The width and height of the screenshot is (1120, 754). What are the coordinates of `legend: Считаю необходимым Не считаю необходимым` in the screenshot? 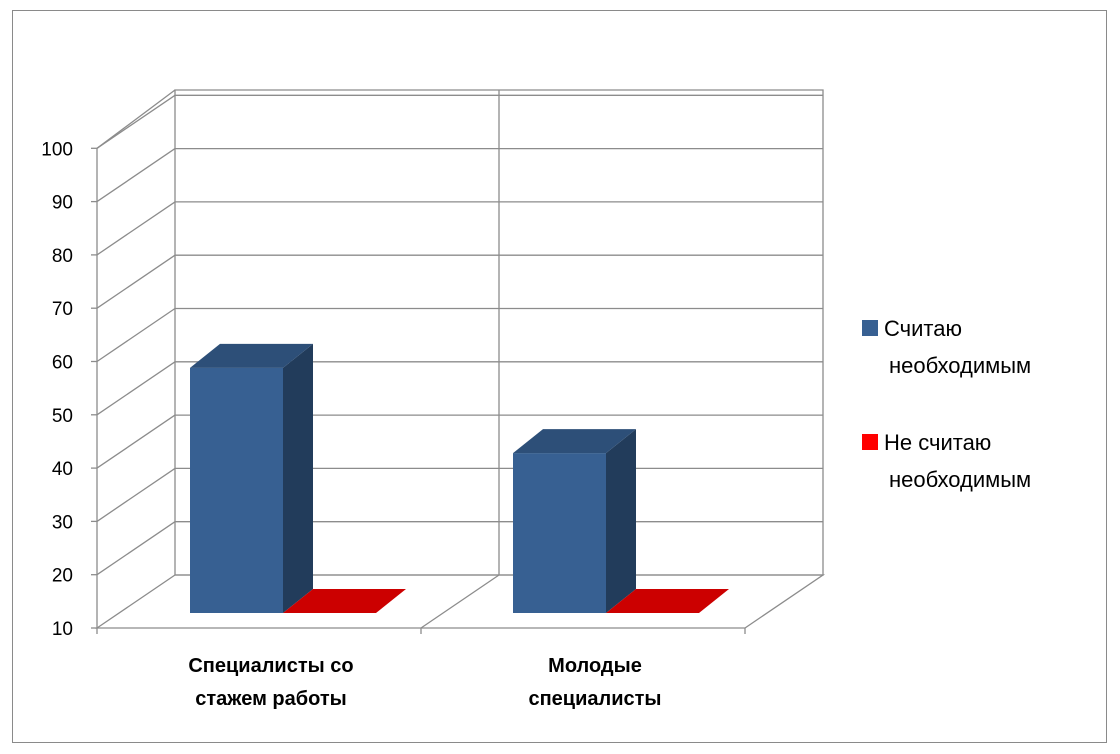 It's located at (946, 404).